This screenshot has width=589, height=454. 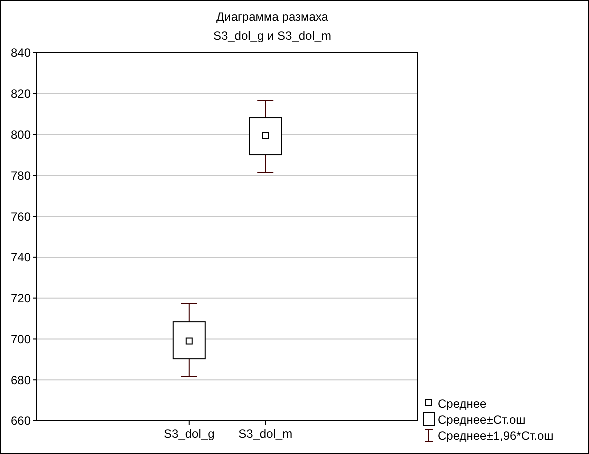 What do you see at coordinates (496, 436) in the screenshot?
I see `text: Среднее±1,96*Ст.ош` at bounding box center [496, 436].